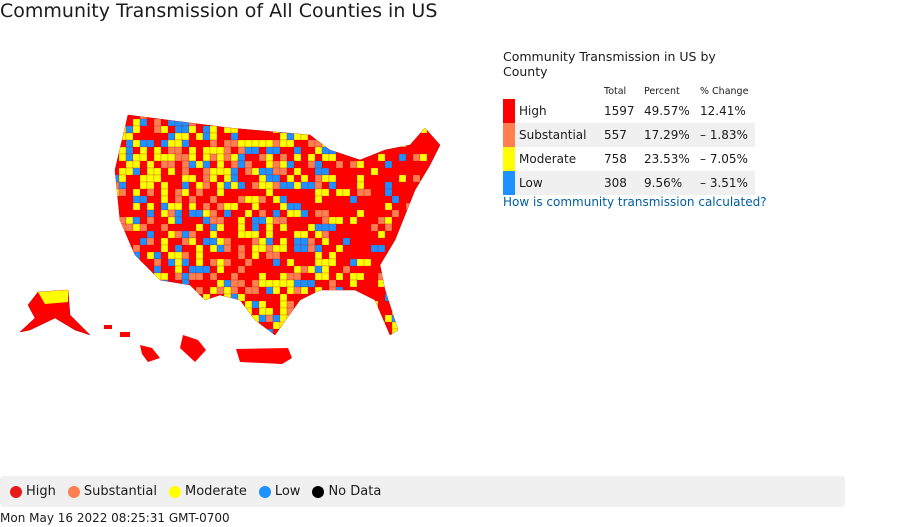 This screenshot has width=898, height=527. I want to click on alaska-north, so click(53, 297).